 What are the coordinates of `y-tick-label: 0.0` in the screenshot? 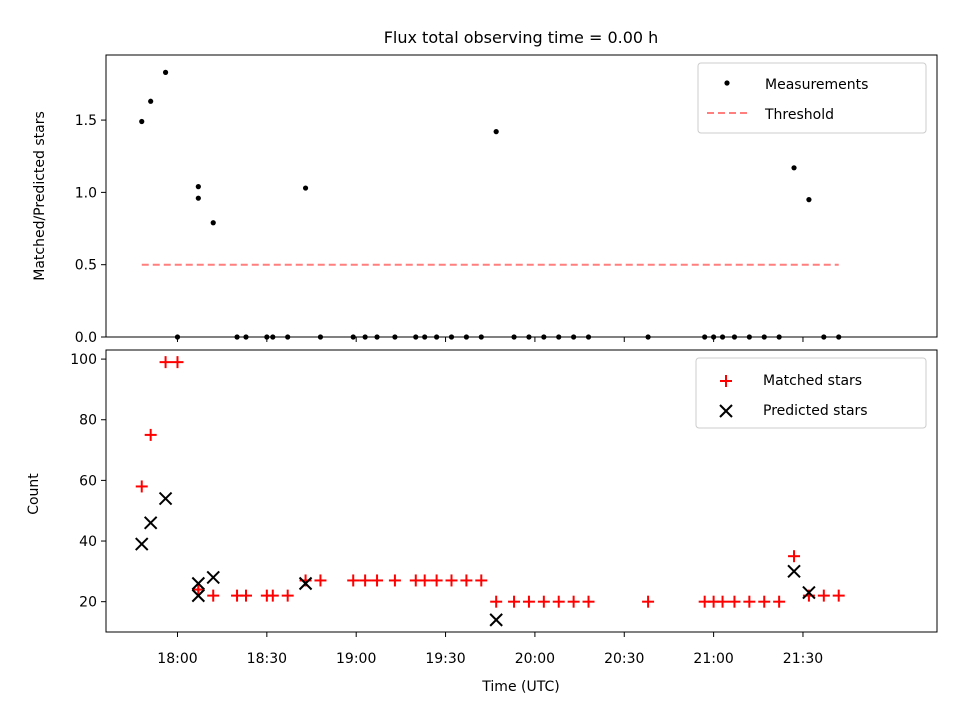 It's located at (86, 338).